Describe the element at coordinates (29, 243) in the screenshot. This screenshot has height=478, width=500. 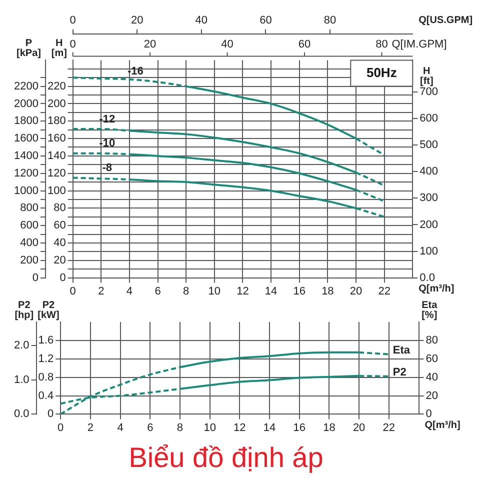
I see `y2-tick-label: 400` at that location.